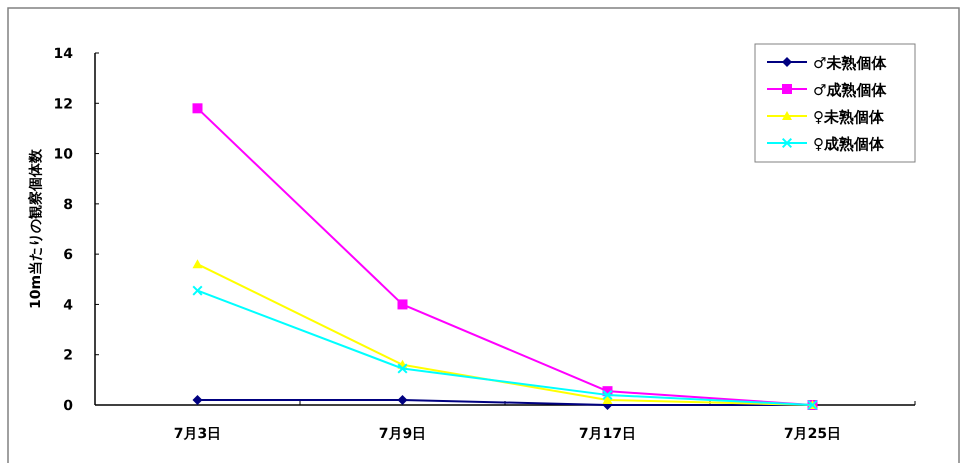  I want to click on y-axis-title: 10m当たりの観察個体数, so click(35, 229).